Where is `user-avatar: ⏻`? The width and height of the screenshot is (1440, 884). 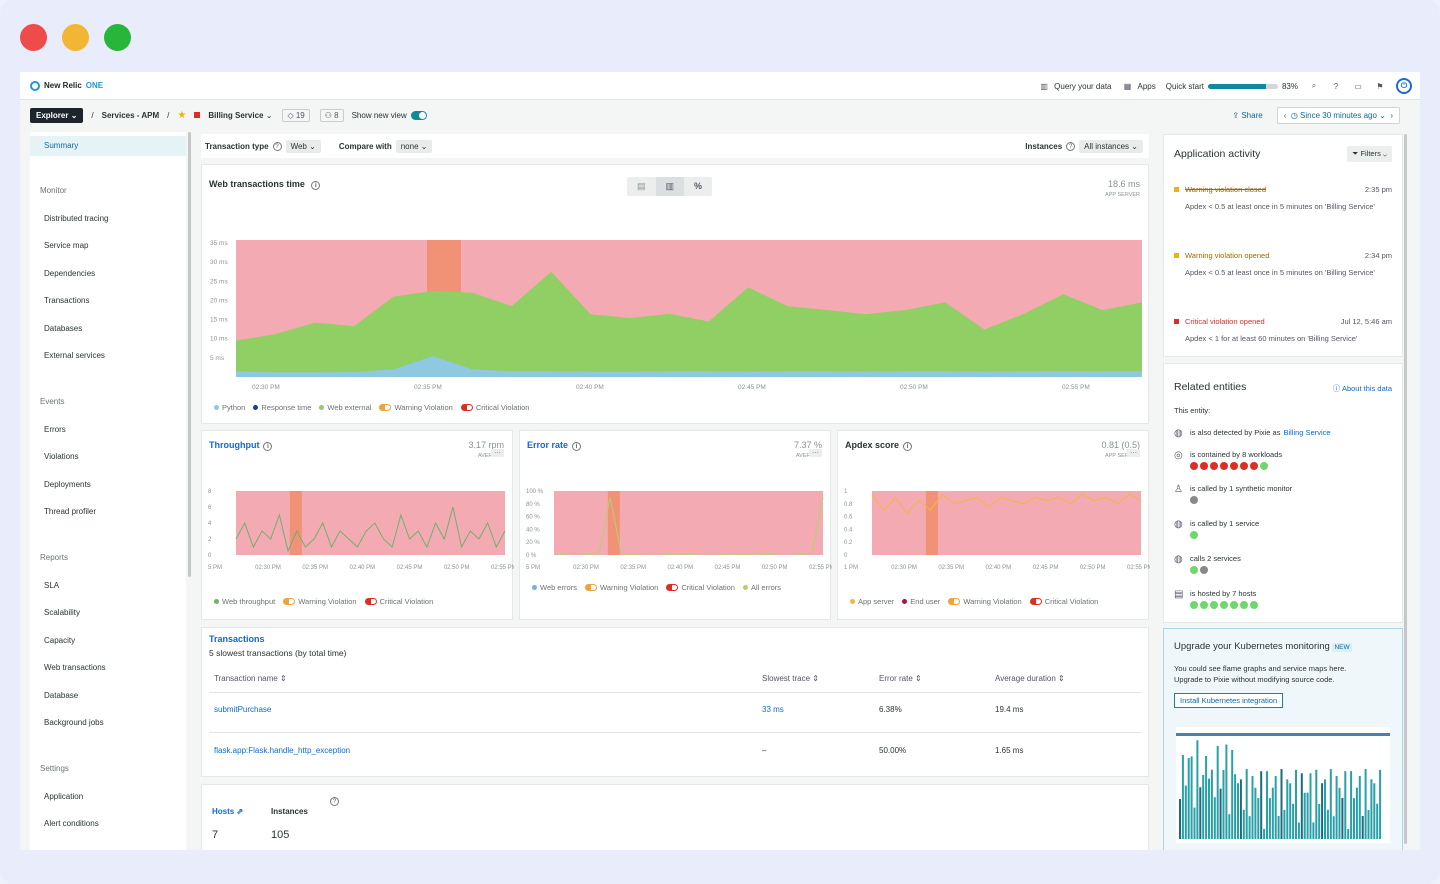
user-avatar: ⏻ is located at coordinates (1404, 86).